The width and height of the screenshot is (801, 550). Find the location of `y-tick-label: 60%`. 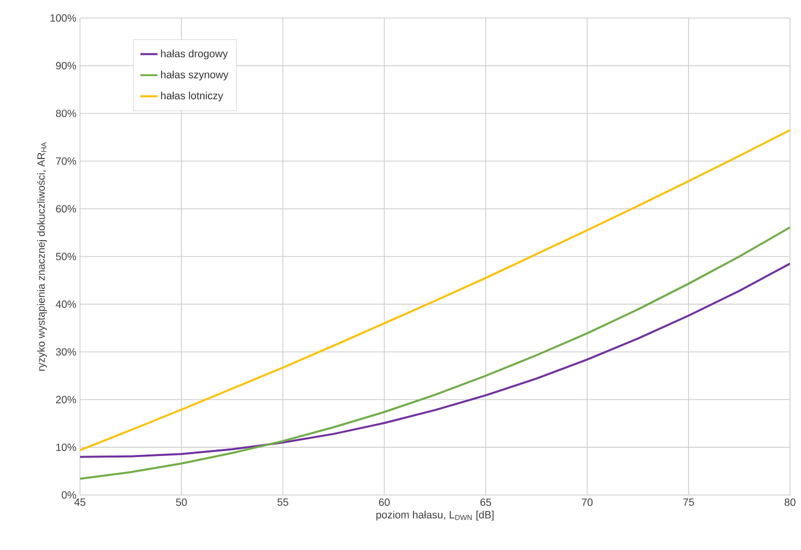

y-tick-label: 60% is located at coordinates (66, 209).